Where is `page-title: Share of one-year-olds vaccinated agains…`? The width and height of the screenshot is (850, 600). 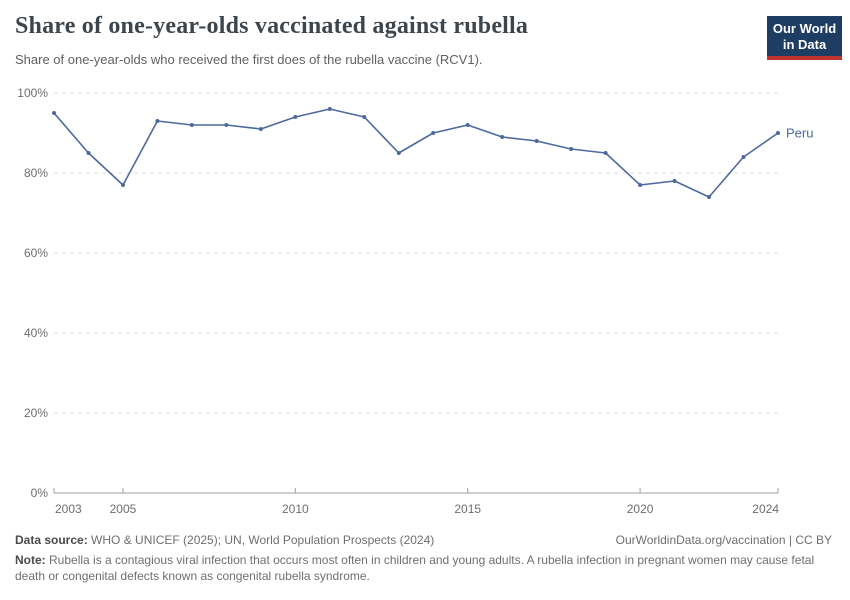 page-title: Share of one-year-olds vaccinated agains… is located at coordinates (272, 26).